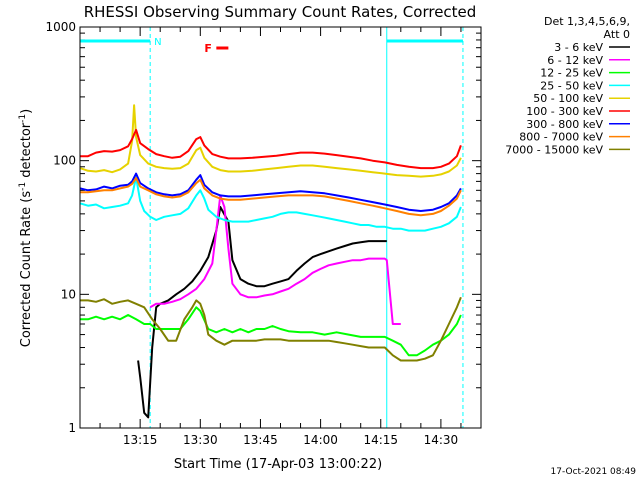  What do you see at coordinates (554, 149) in the screenshot?
I see `legend-label-9: 7000 - 15000 keV` at bounding box center [554, 149].